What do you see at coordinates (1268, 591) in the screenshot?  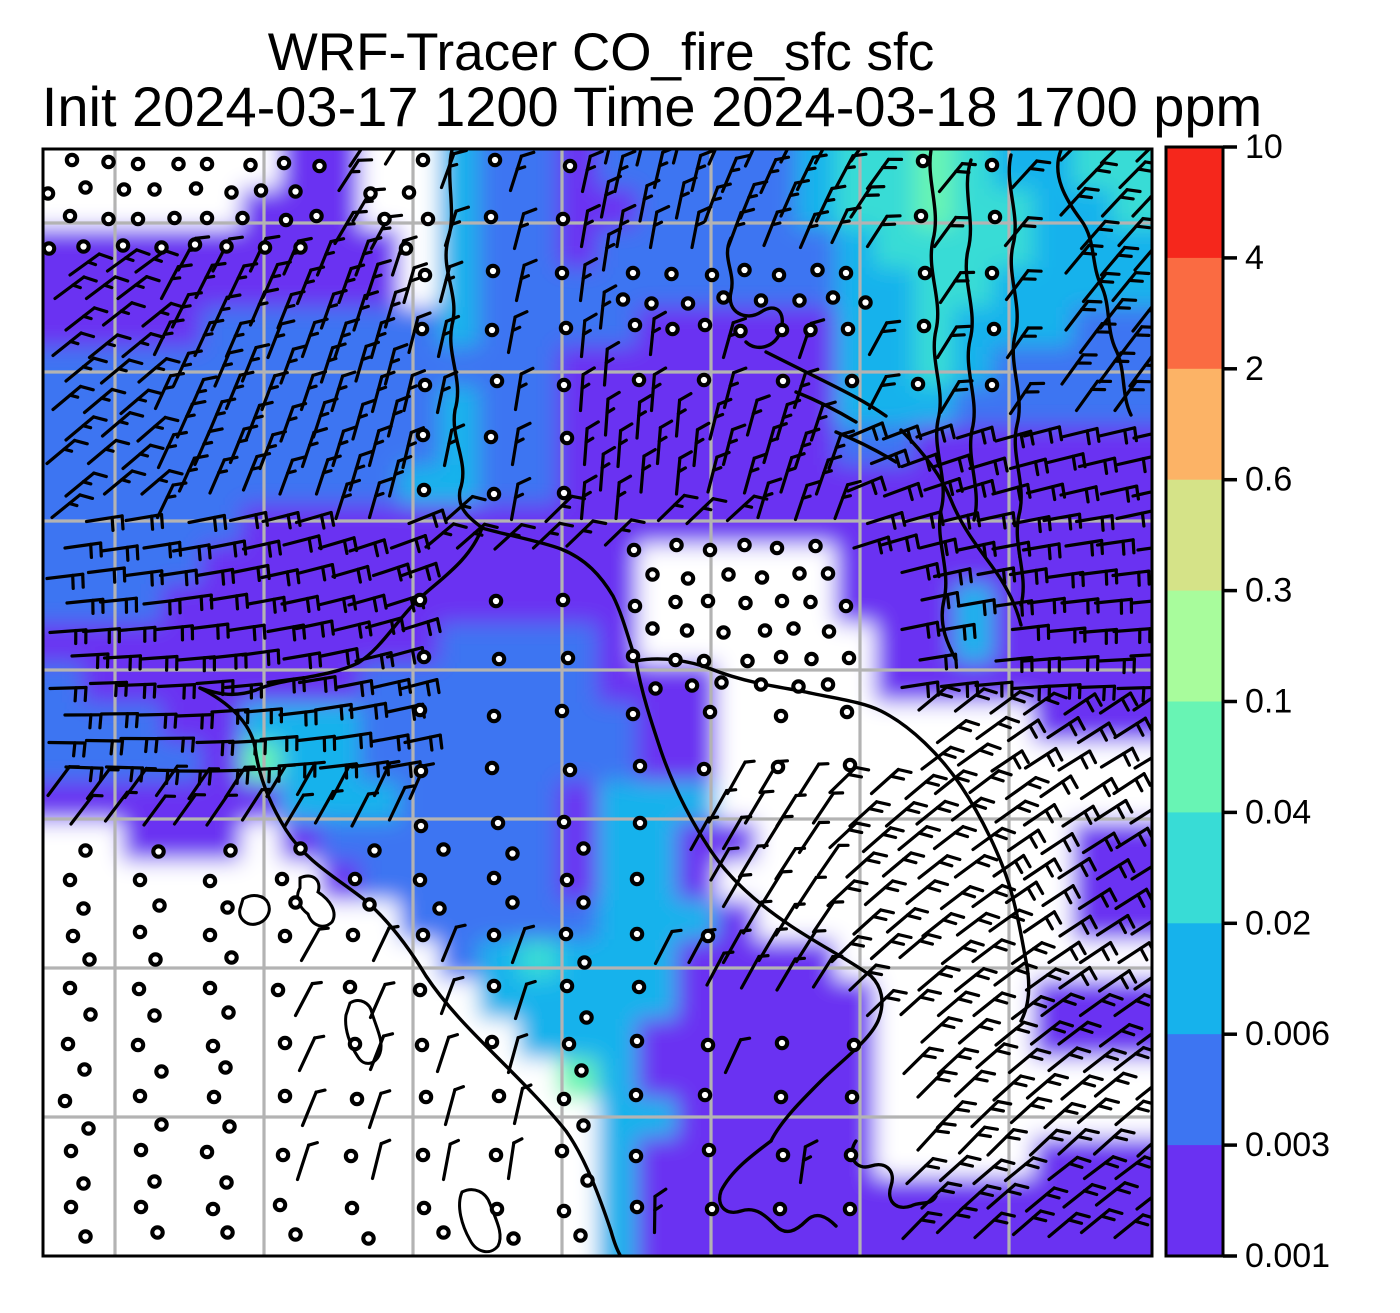 I see `svg-text: 0.3` at bounding box center [1268, 591].